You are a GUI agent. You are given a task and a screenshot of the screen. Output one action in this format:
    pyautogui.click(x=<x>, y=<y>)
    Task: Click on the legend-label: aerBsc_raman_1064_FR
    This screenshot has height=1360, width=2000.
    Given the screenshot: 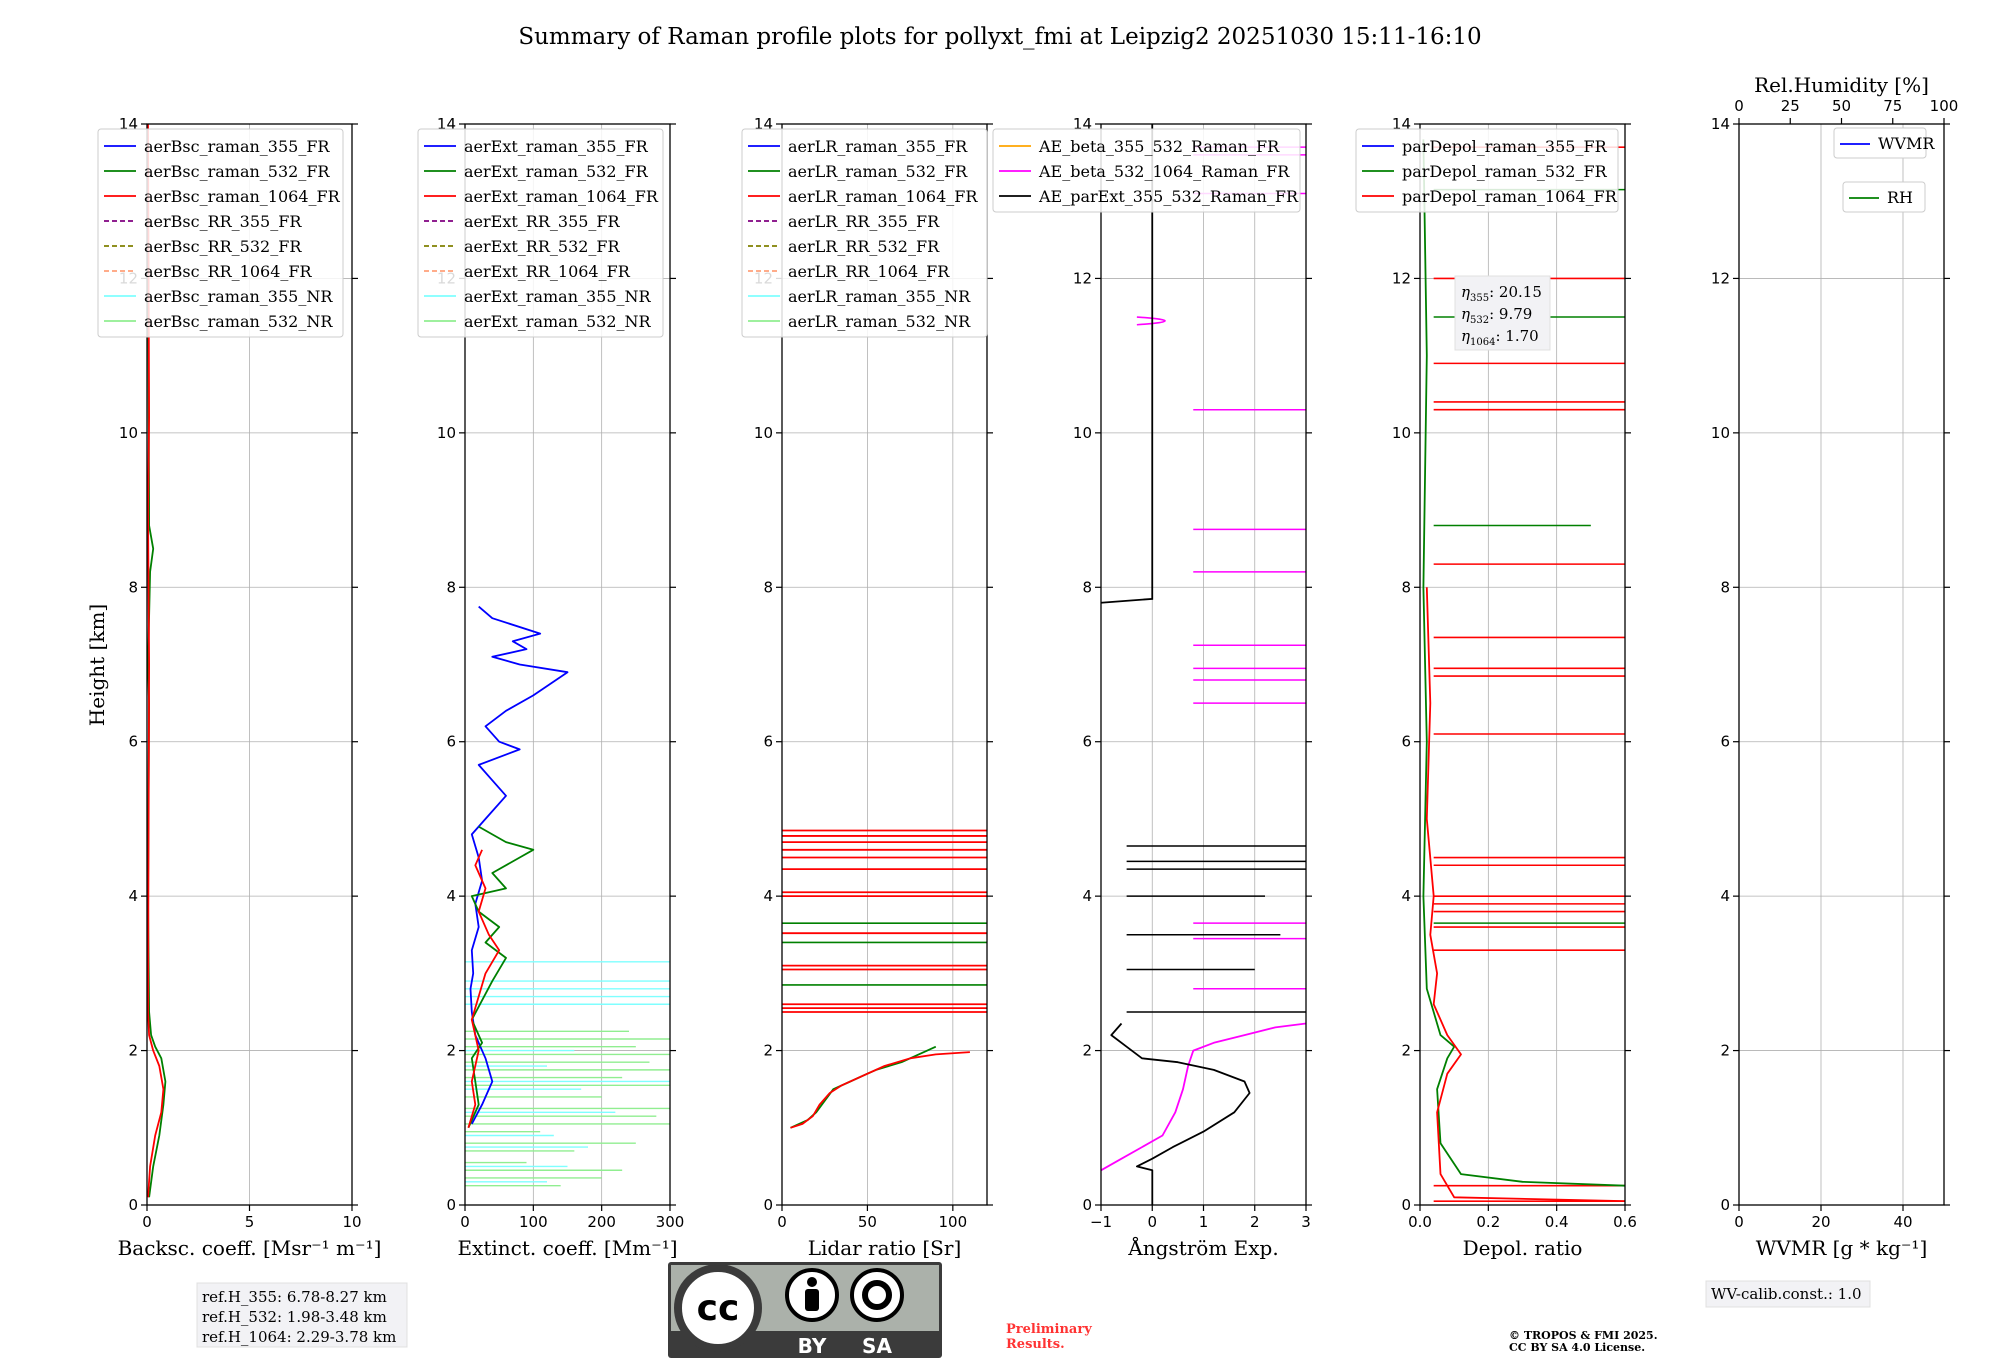 What is the action you would take?
    pyautogui.click(x=242, y=196)
    